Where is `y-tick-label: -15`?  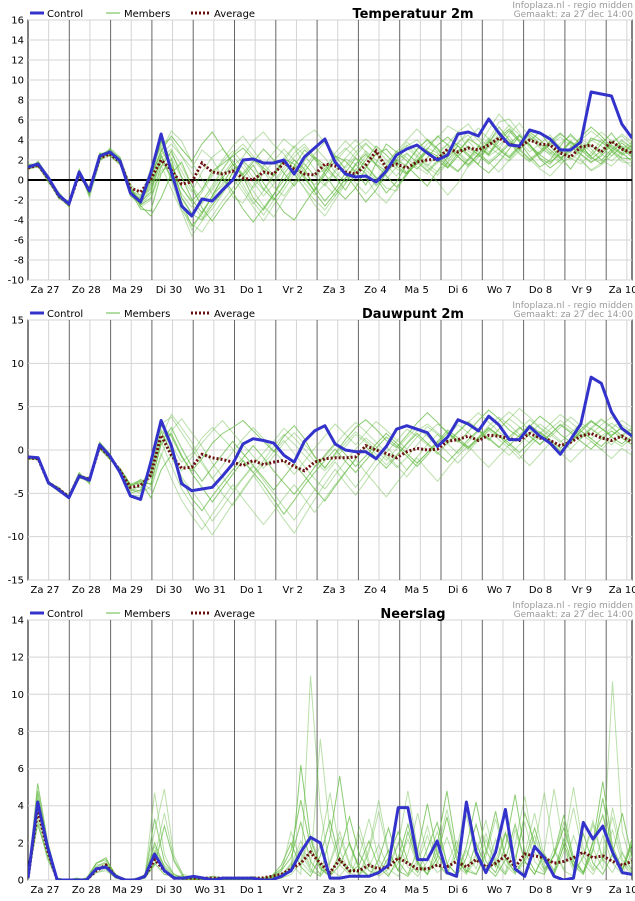
y-tick-label: -15 is located at coordinates (16, 581).